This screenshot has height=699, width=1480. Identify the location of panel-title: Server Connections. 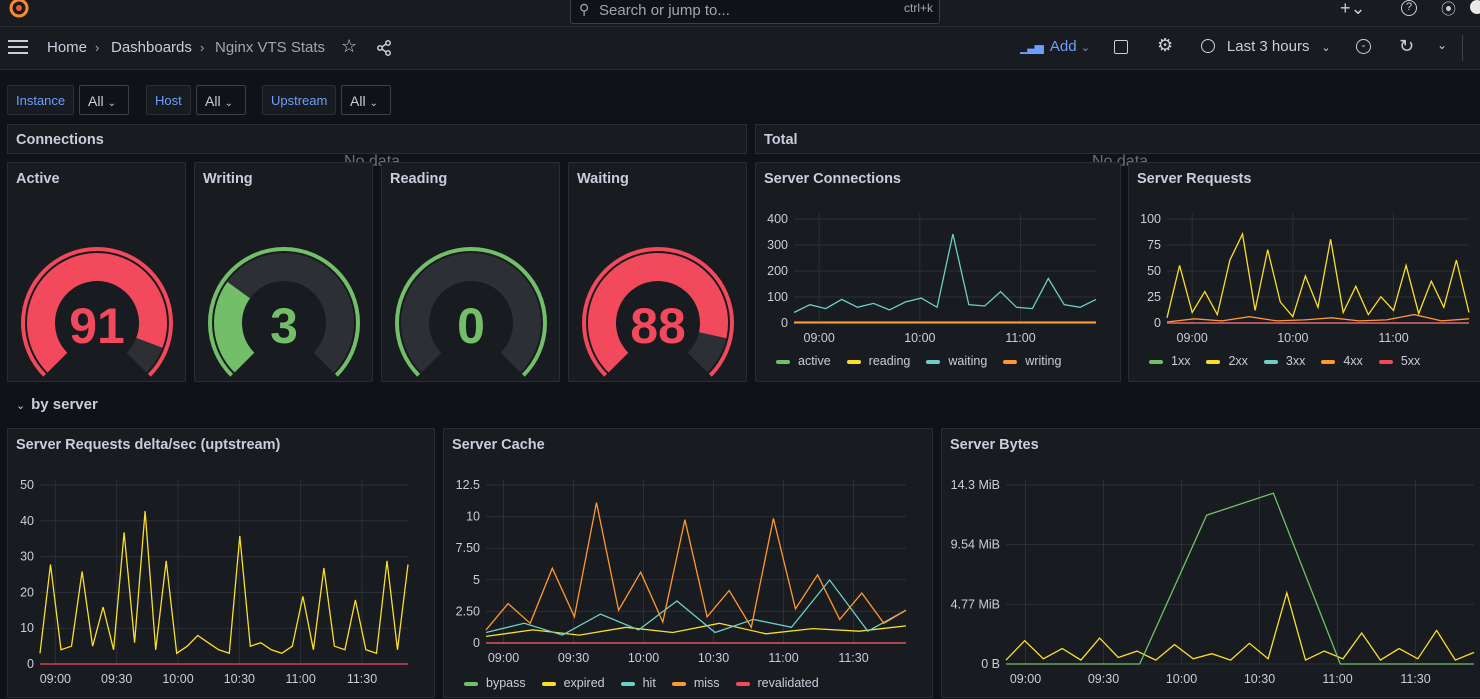
(832, 179).